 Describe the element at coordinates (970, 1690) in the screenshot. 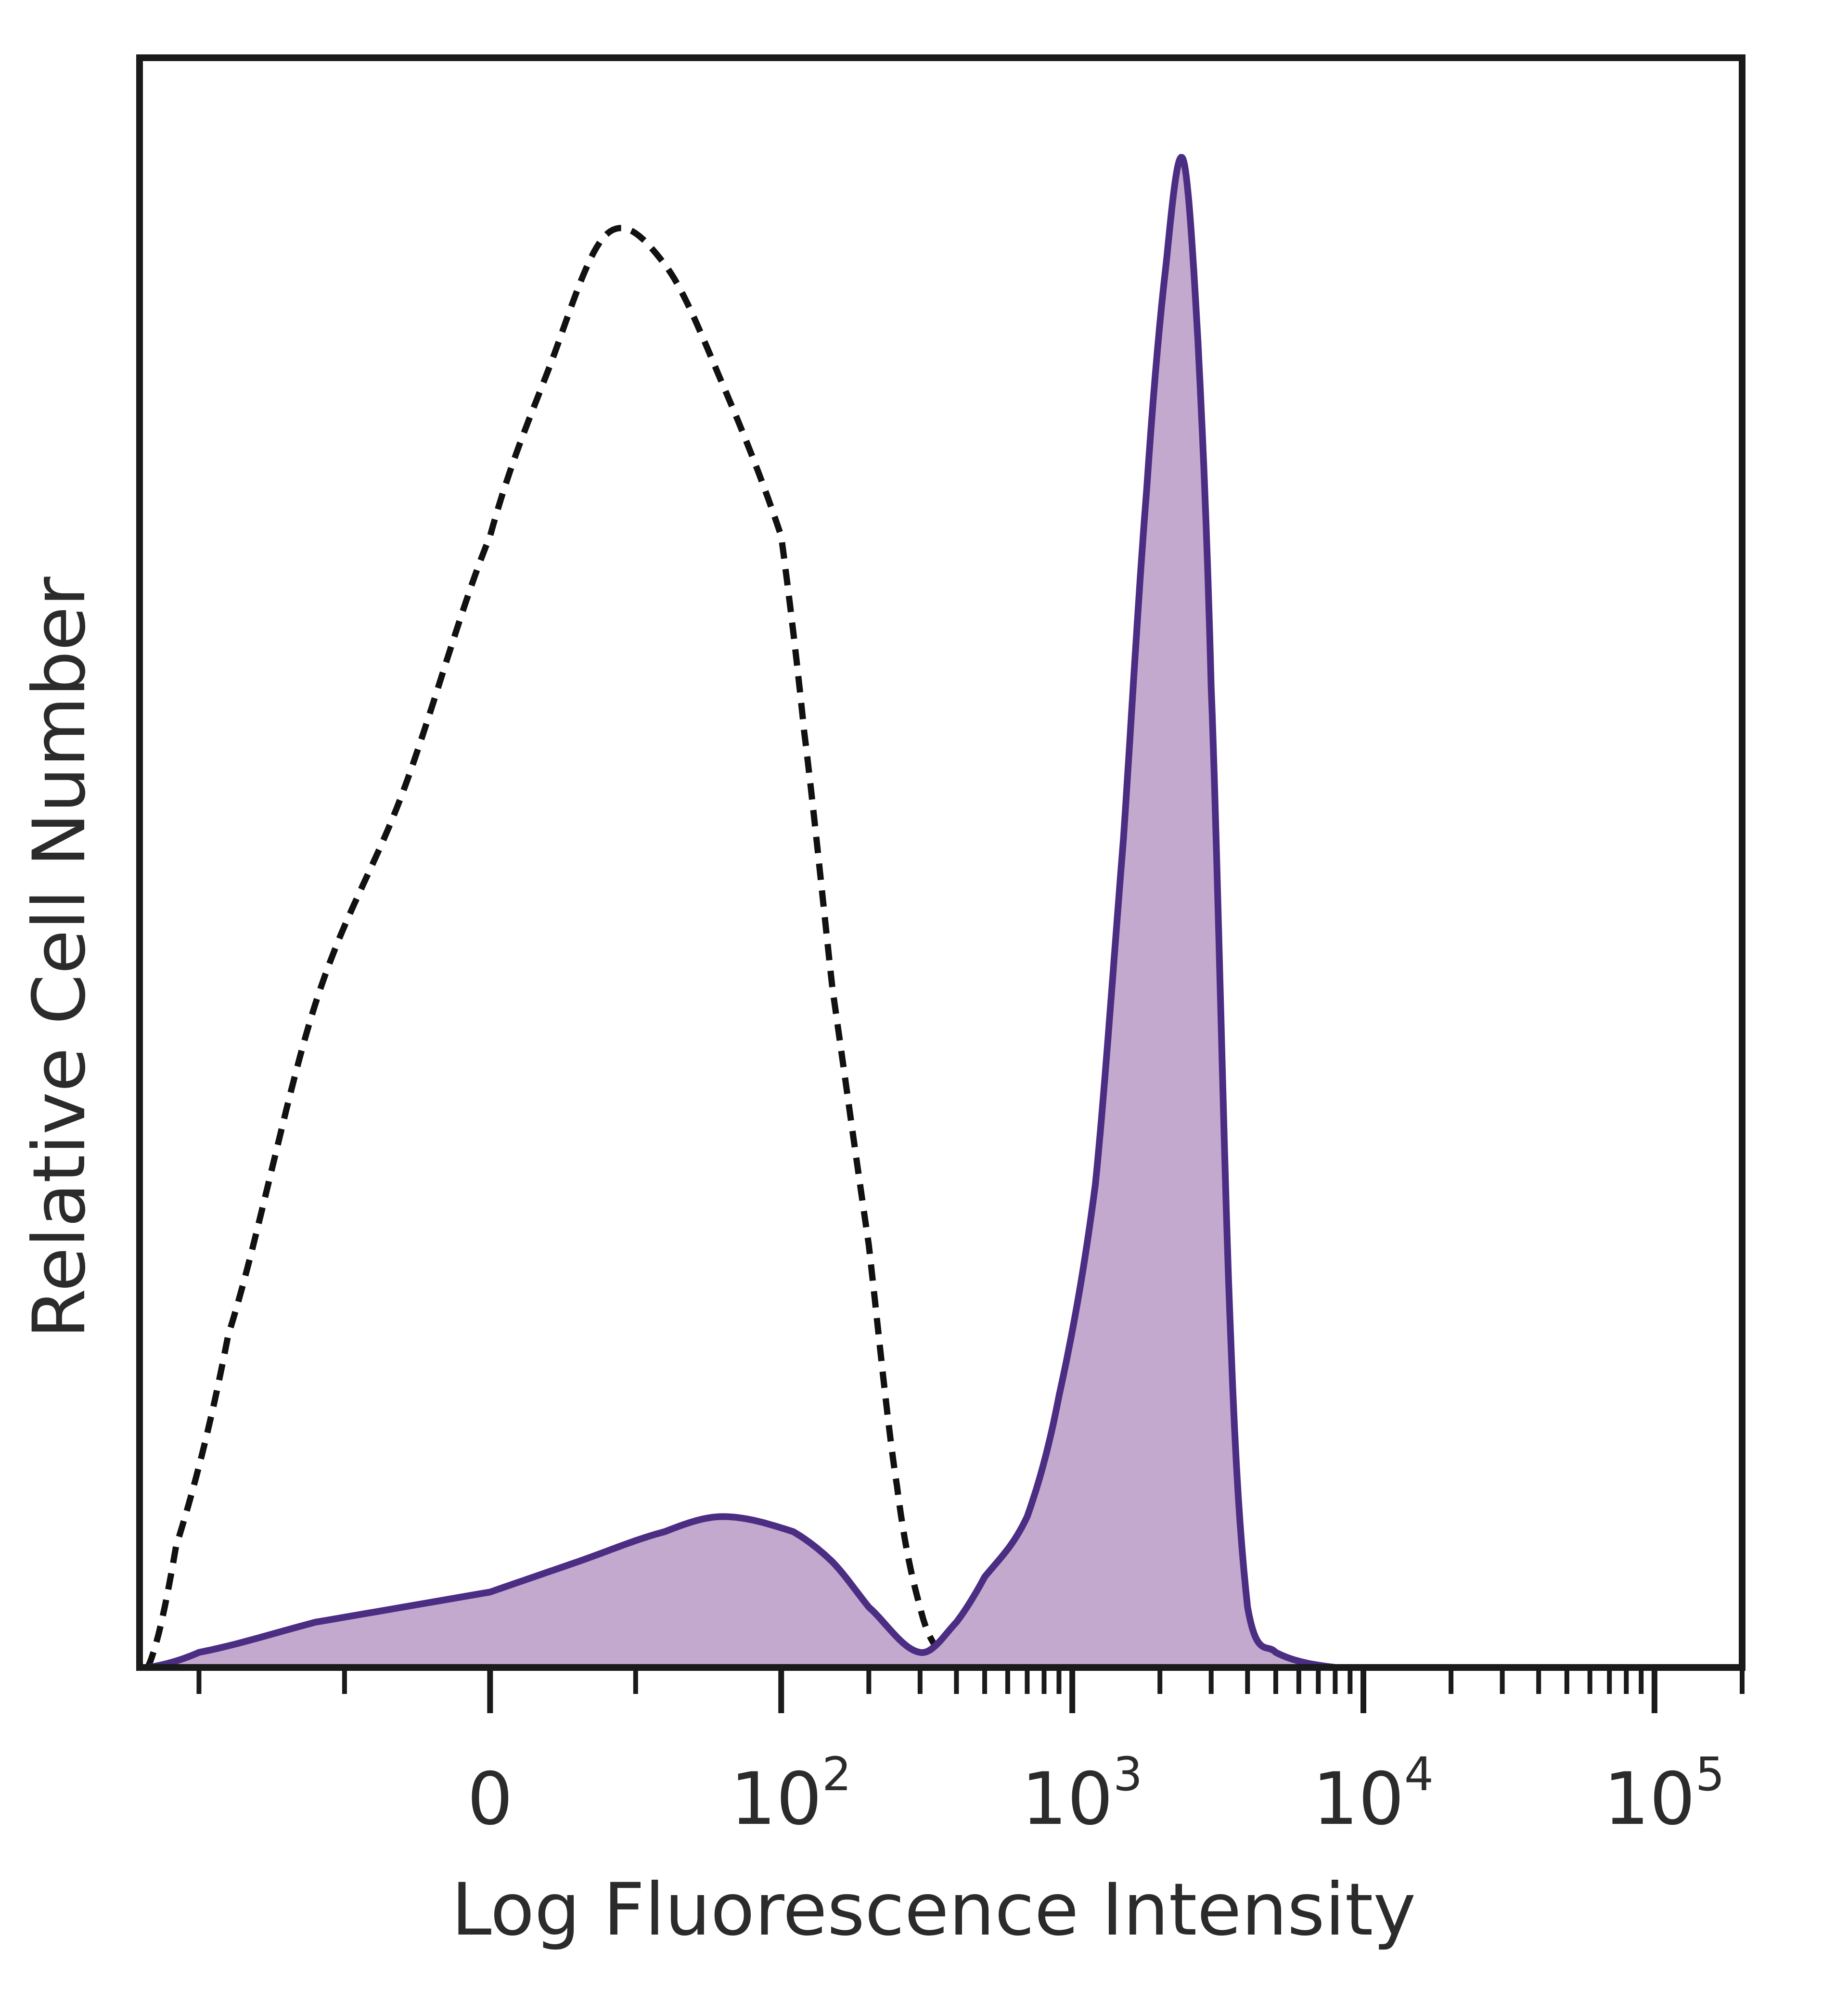

I see `x-axis-ticks` at that location.